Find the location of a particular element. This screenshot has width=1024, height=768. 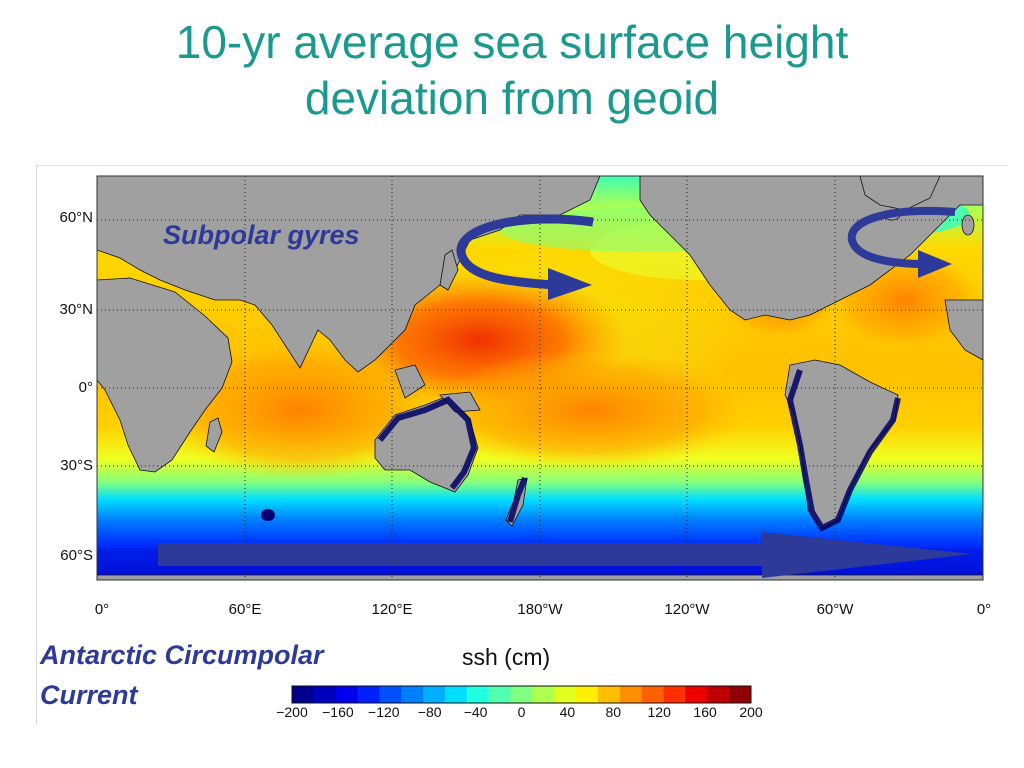

lon-label-120e: 120°E is located at coordinates (392, 609).